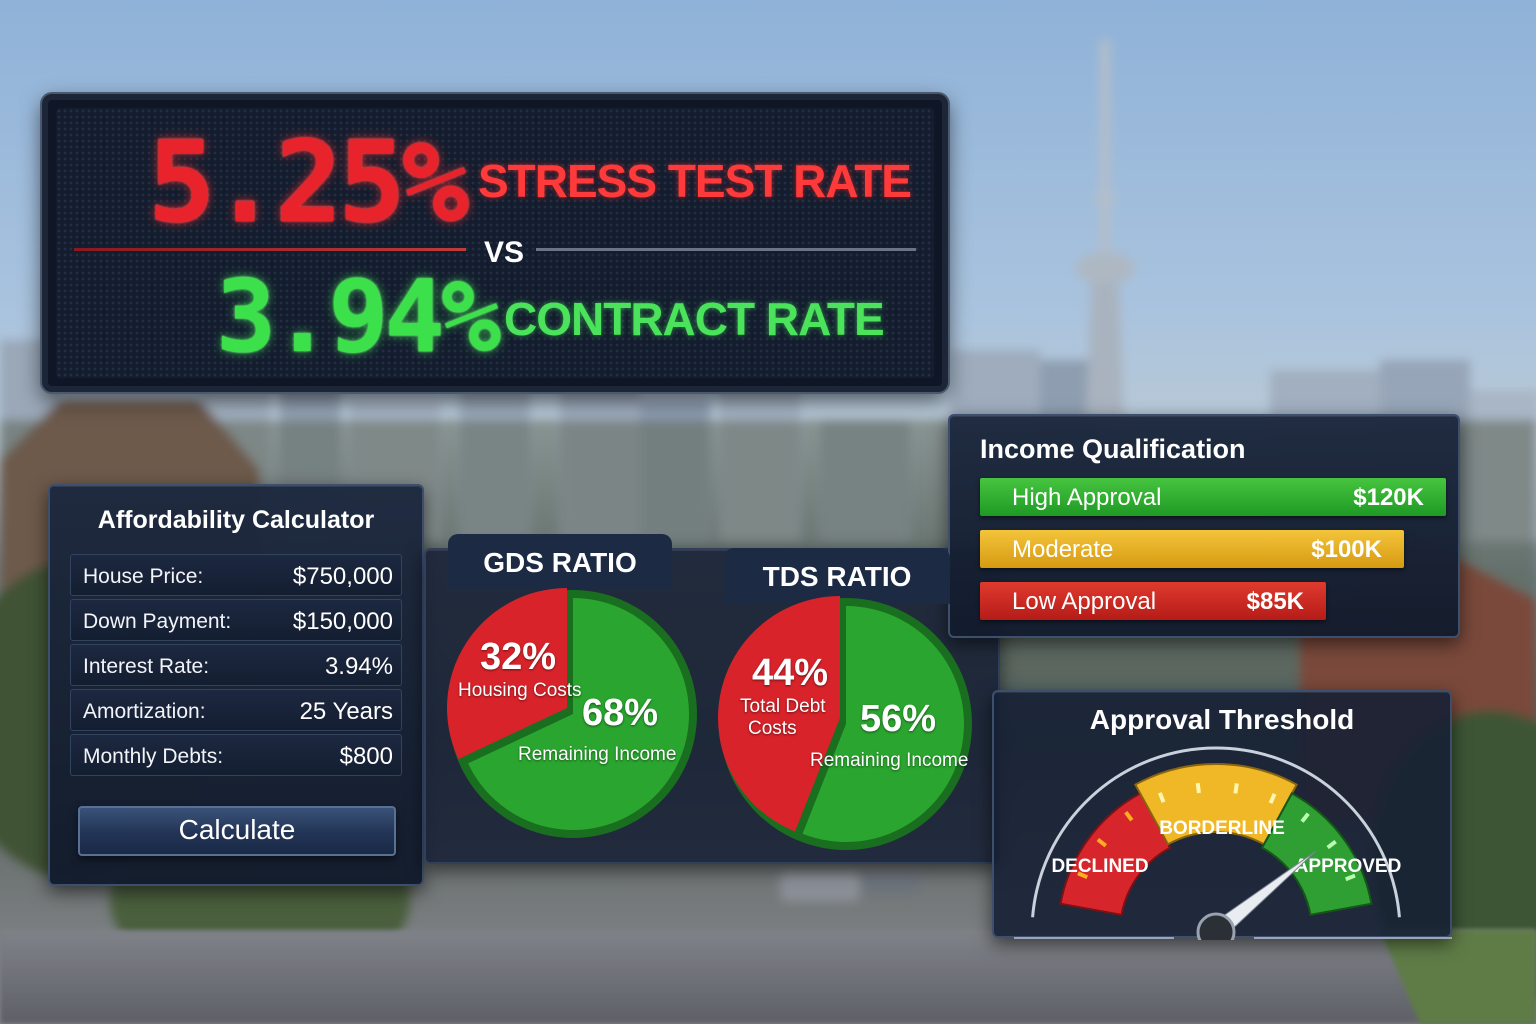 This screenshot has height=1024, width=1536. I want to click on tds-debt-label-line2: Costs, so click(772, 728).